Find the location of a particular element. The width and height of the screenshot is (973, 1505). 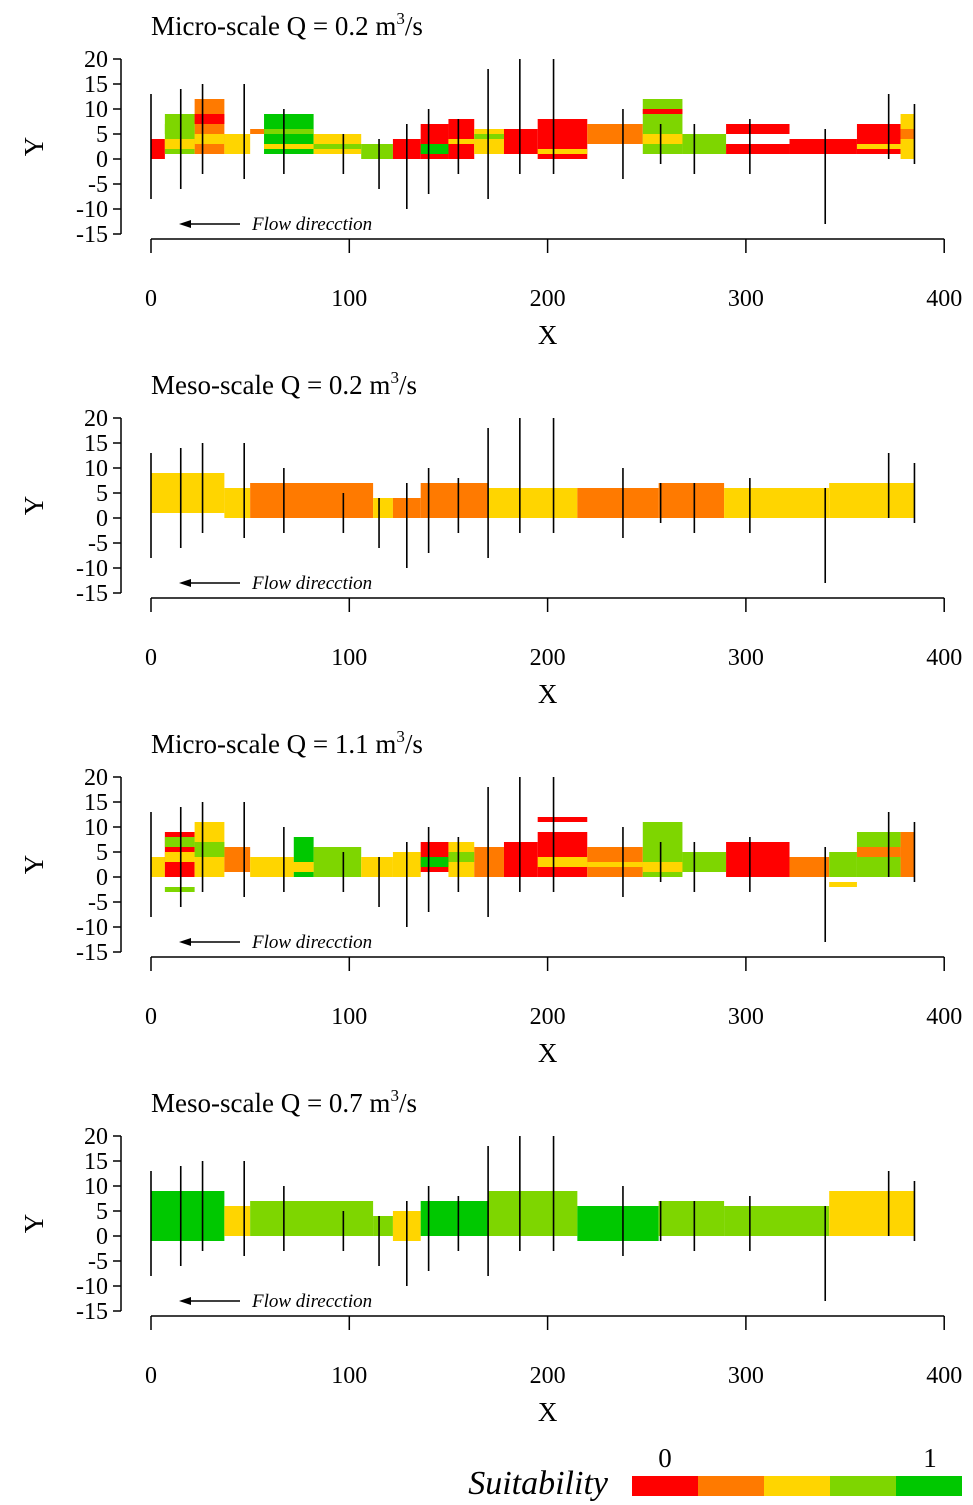

panel-title: Meso-scale Q = 0.7 m3/s is located at coordinates (284, 1102).